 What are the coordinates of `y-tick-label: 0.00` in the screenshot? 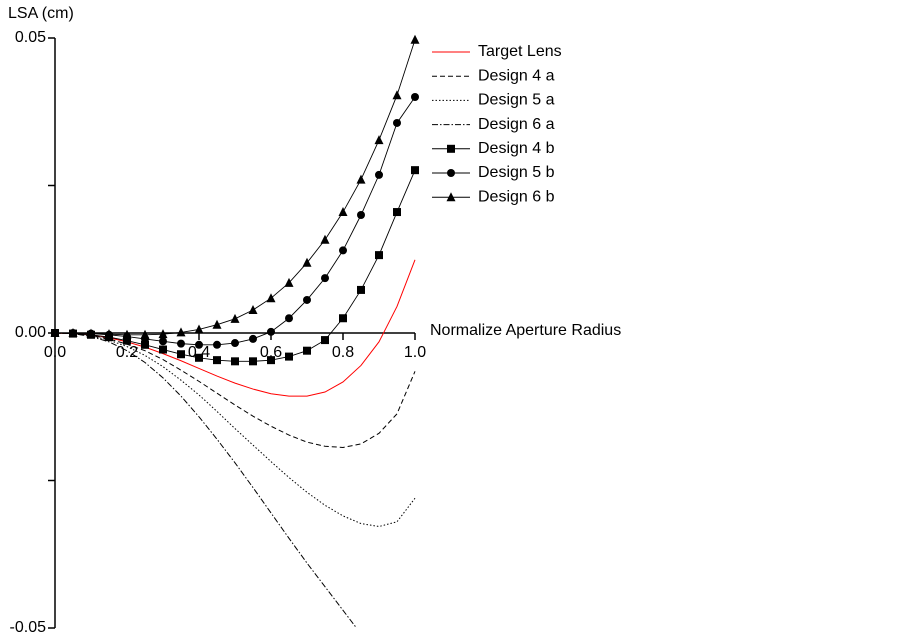 It's located at (30, 332).